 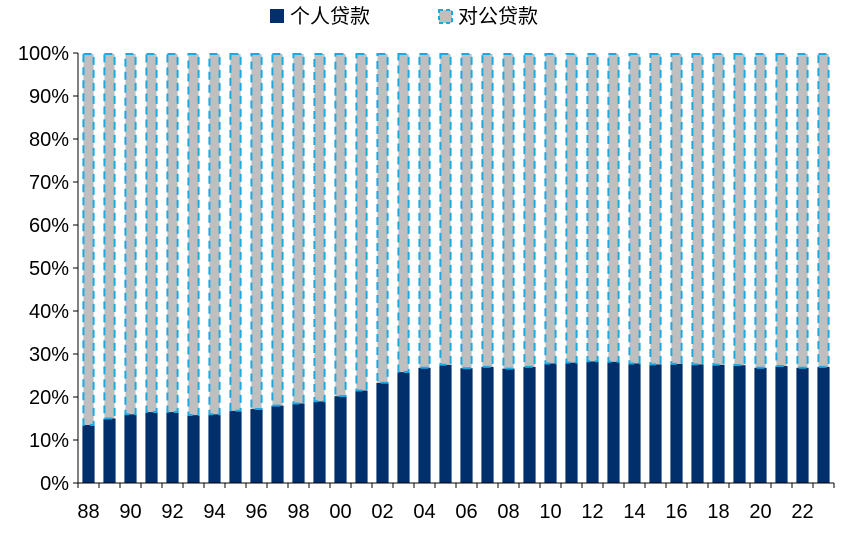 I want to click on y-tick-label: 10%, so click(x=49, y=441).